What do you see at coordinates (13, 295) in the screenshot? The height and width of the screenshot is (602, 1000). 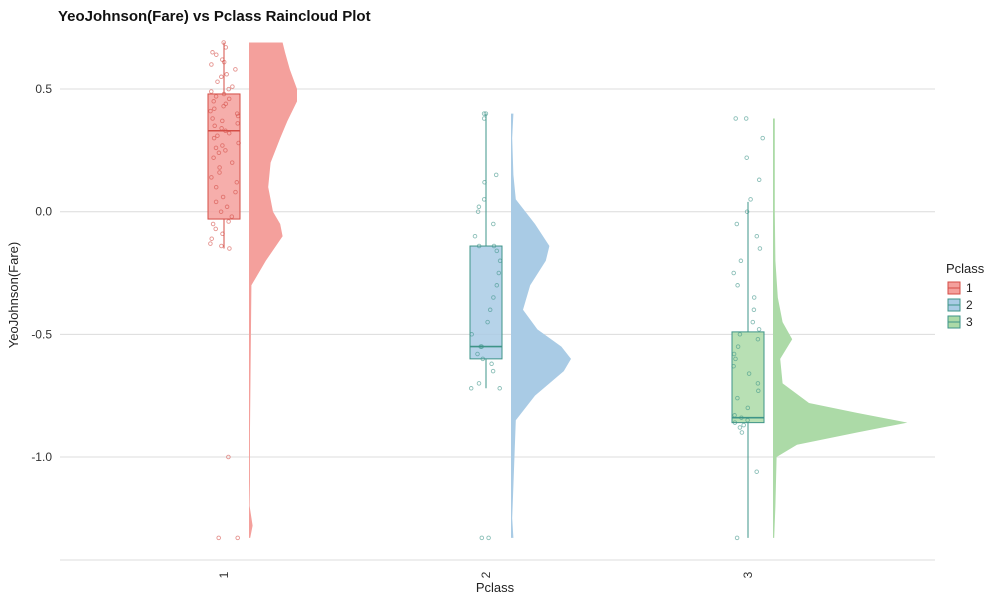 I see `y-axis-title: YeoJohnson(Fare)` at bounding box center [13, 295].